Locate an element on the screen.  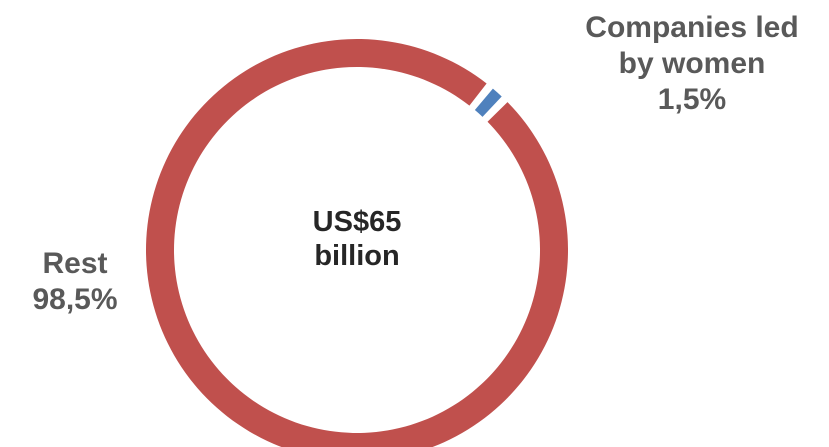
slice-label-line-1: Rest is located at coordinates (75, 263).